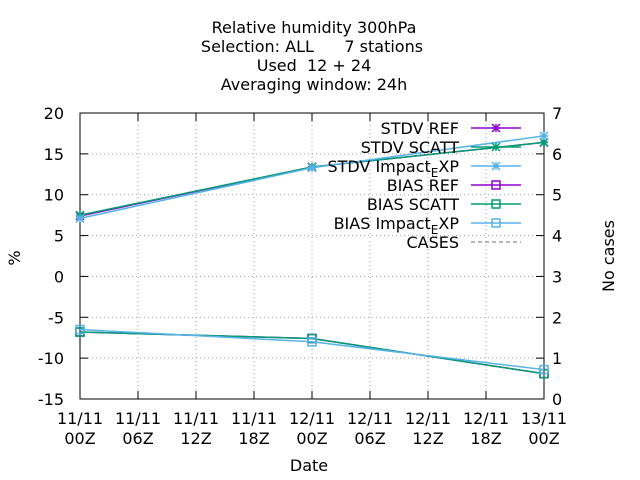 The image size is (640, 480). Describe the element at coordinates (557, 399) in the screenshot. I see `y2-tick-label: 0` at that location.